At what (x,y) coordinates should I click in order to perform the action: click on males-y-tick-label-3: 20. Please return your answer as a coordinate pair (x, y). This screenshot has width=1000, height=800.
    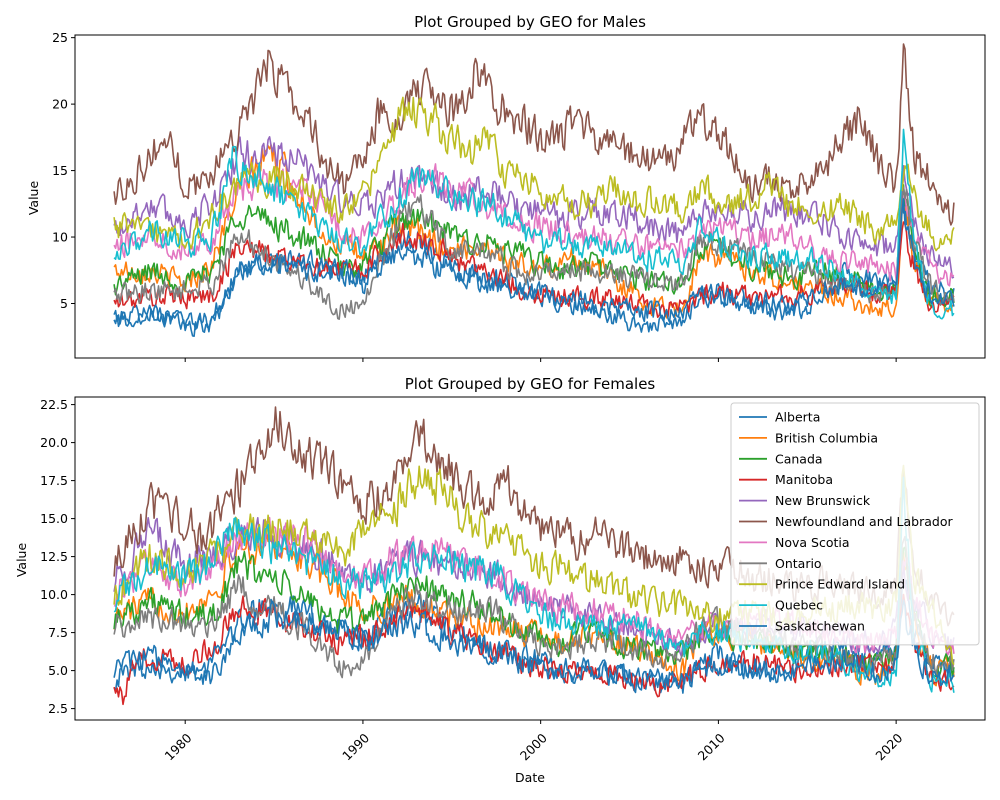
    Looking at the image, I should click on (60, 104).